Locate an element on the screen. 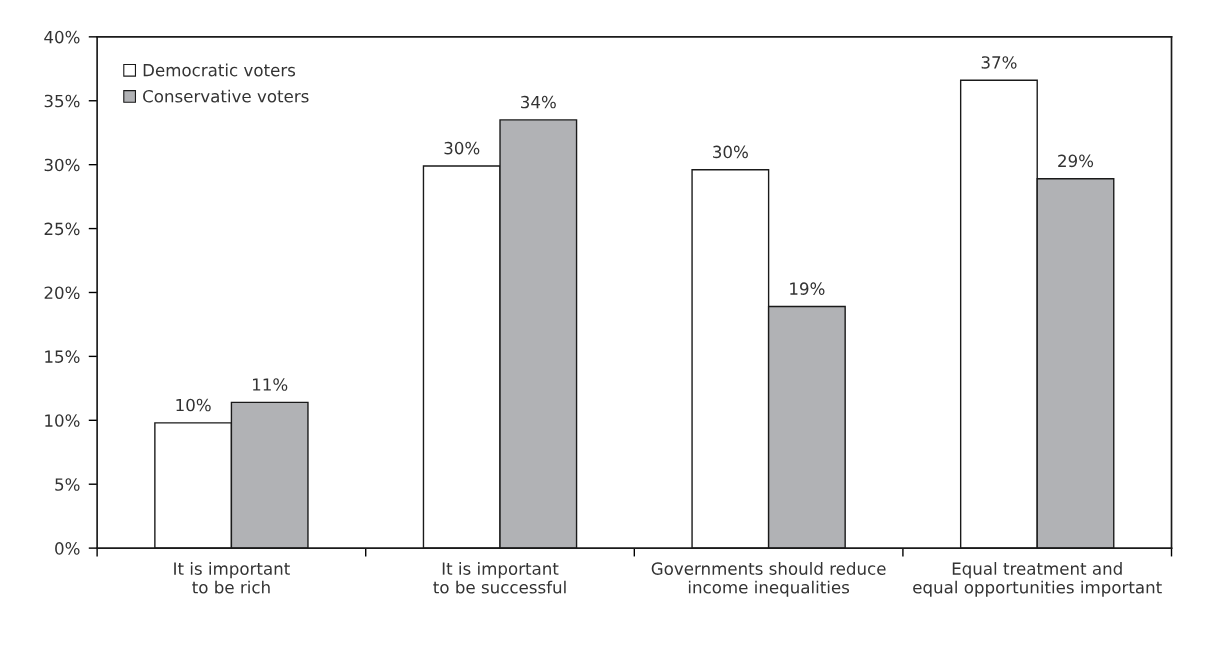  y-tick-label: 25% is located at coordinates (62, 229).